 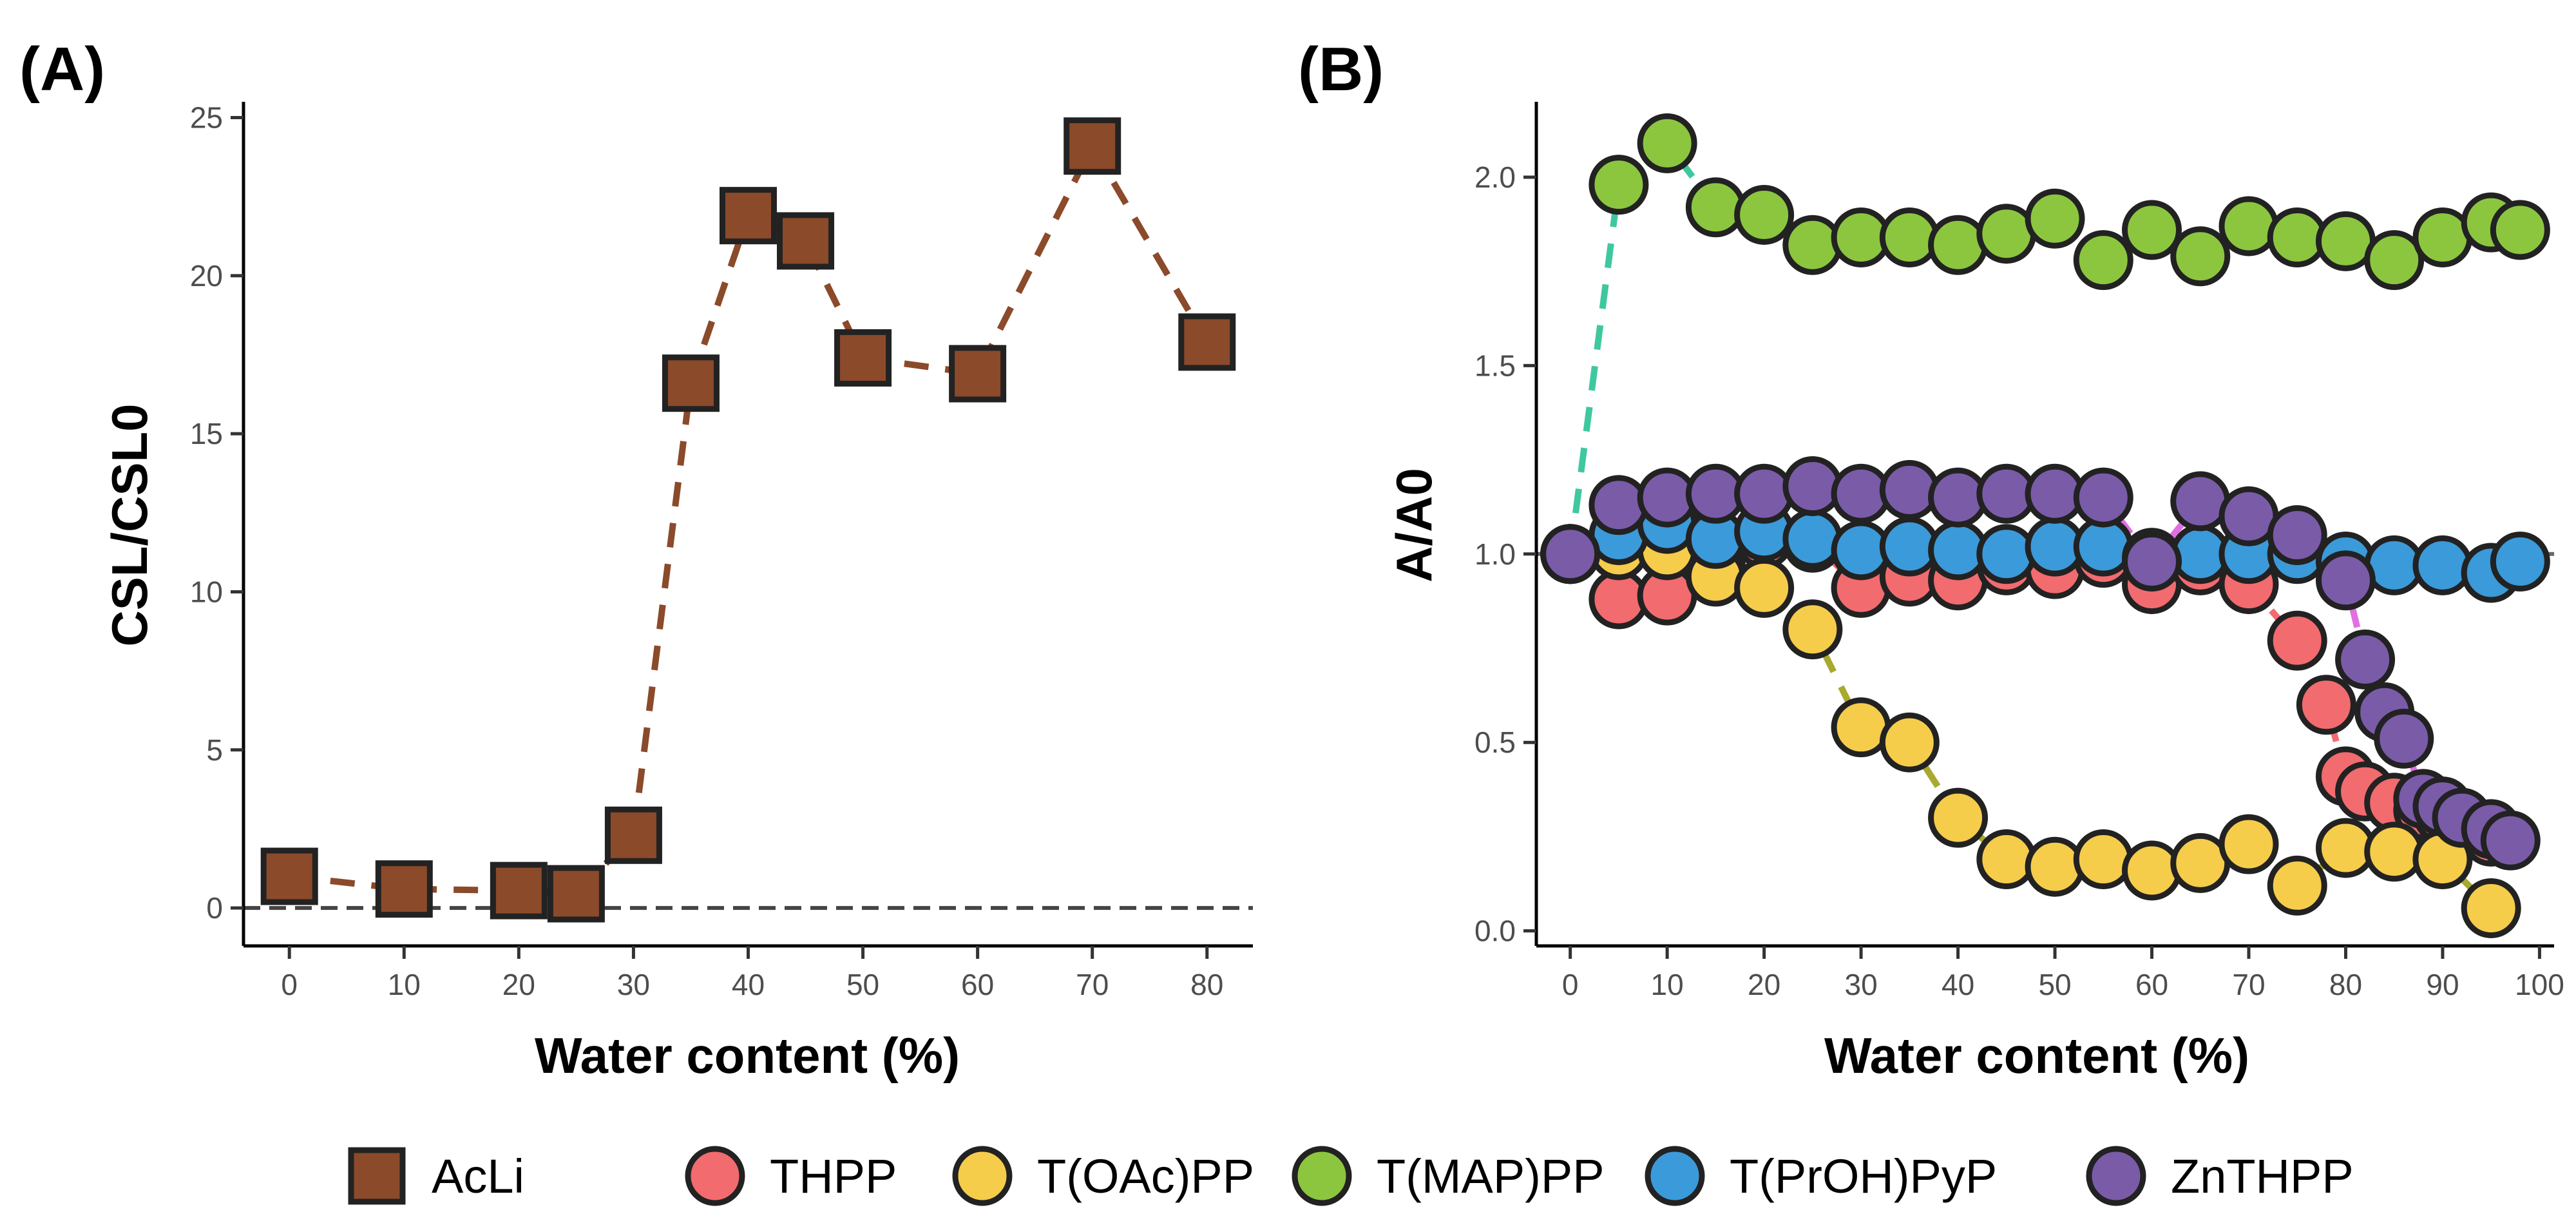 What do you see at coordinates (1495, 366) in the screenshot?
I see `panel-b-y-tick-label: 1.5` at bounding box center [1495, 366].